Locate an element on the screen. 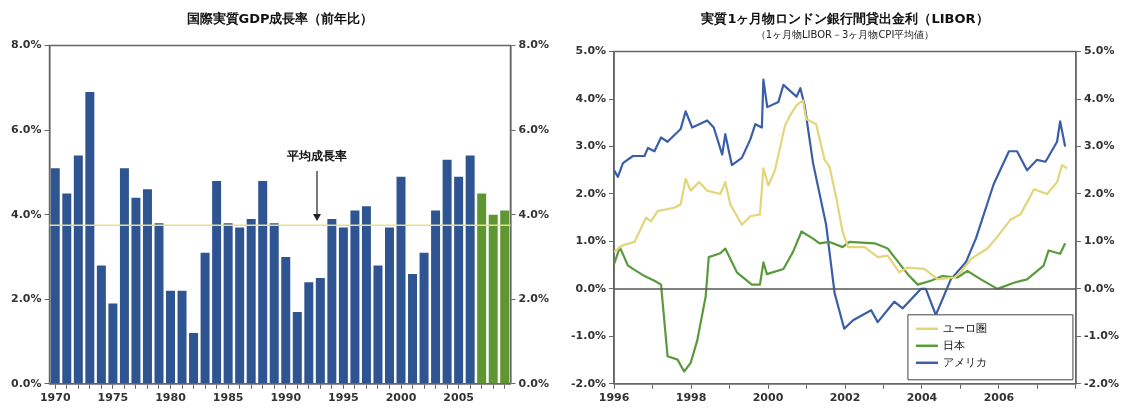 This screenshot has width=1130, height=412. y2-tick-label: -1.0% is located at coordinates (1101, 336).